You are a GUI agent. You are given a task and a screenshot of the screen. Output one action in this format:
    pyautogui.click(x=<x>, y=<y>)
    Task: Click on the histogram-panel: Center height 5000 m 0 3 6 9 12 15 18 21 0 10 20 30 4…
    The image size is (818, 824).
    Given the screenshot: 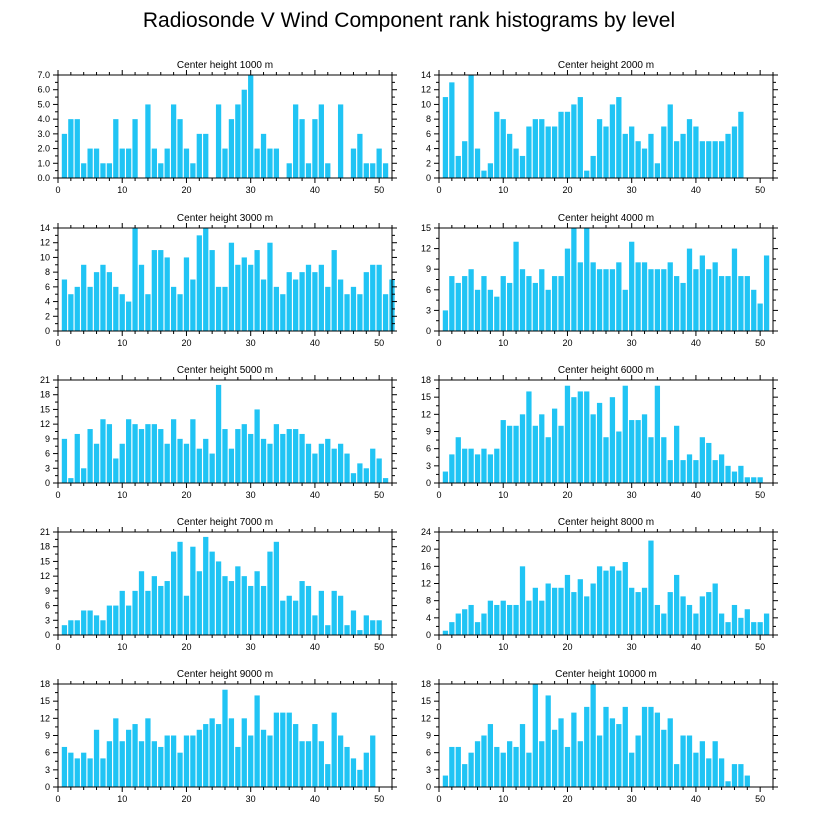 What is the action you would take?
    pyautogui.click(x=218, y=432)
    